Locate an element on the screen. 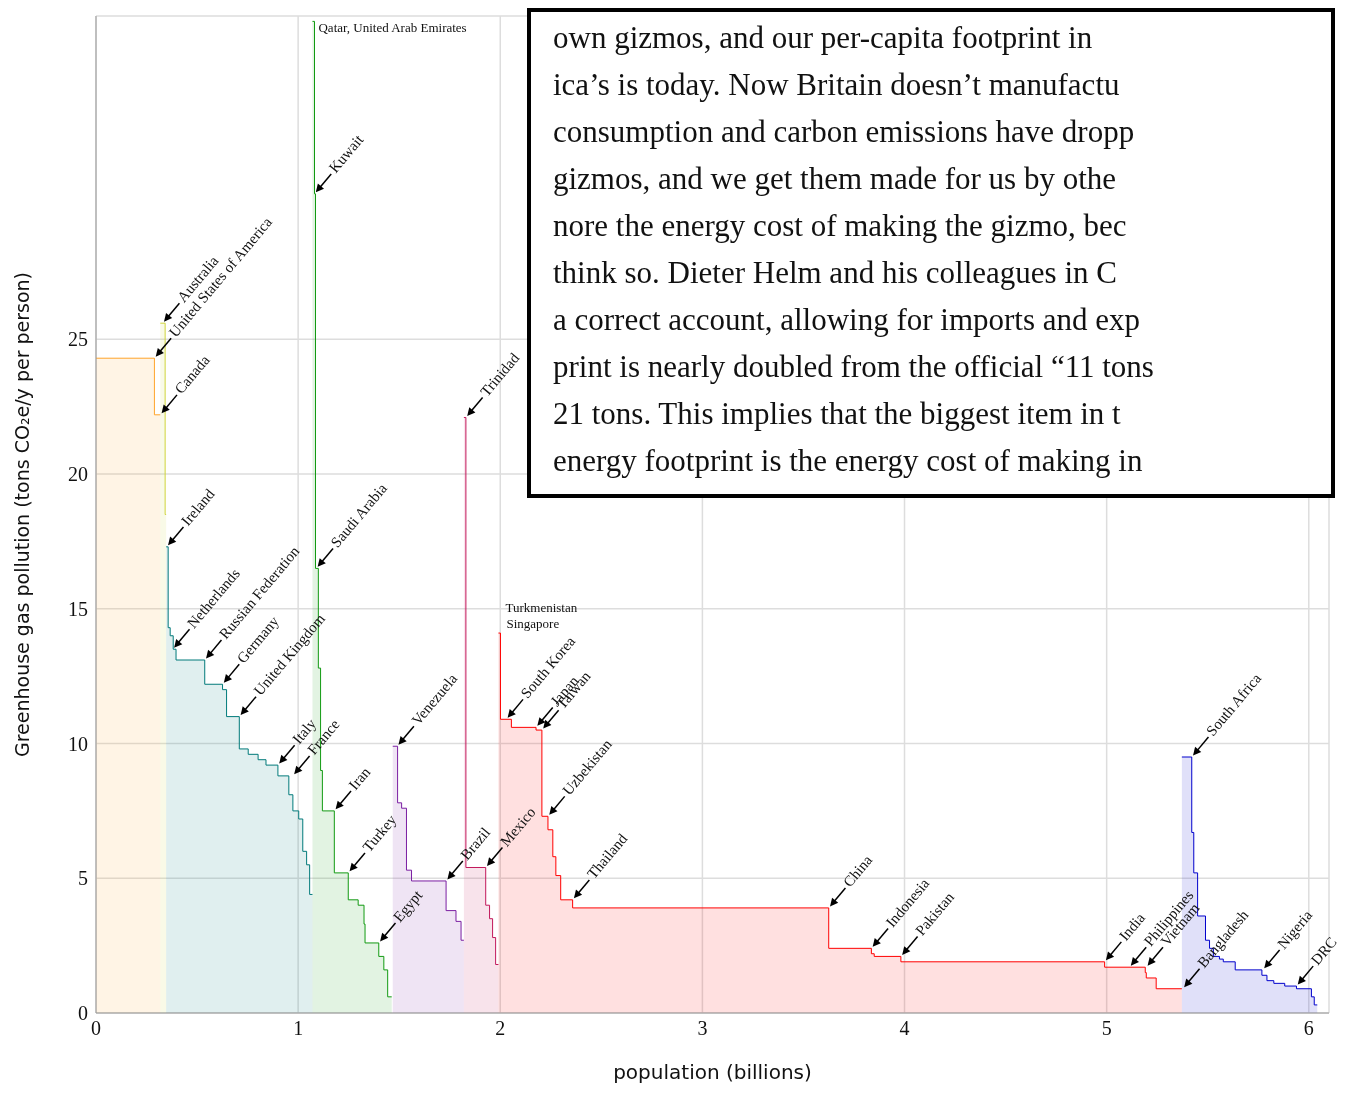  x-axis-title: population (billions) is located at coordinates (712, 1072).